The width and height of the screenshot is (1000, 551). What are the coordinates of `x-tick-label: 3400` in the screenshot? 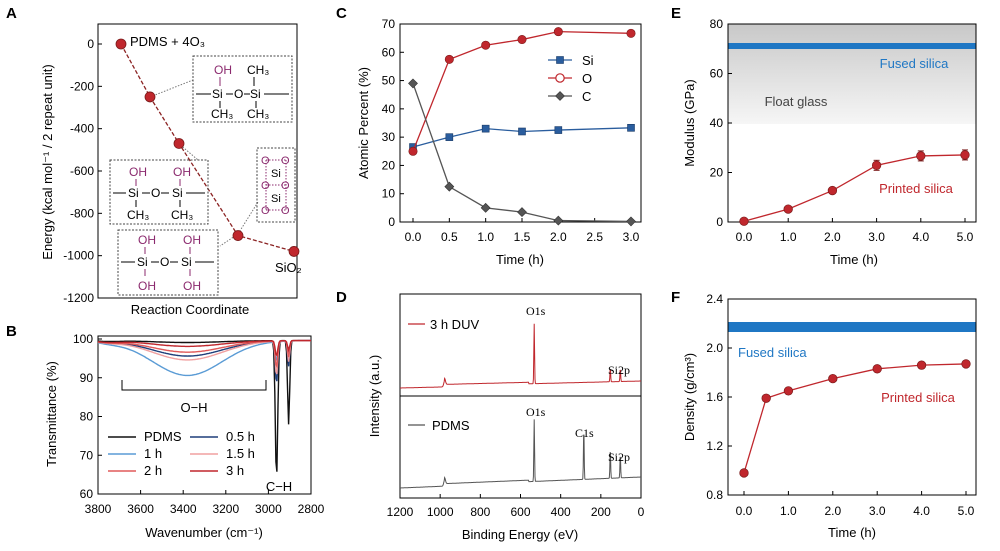 It's located at (183, 509).